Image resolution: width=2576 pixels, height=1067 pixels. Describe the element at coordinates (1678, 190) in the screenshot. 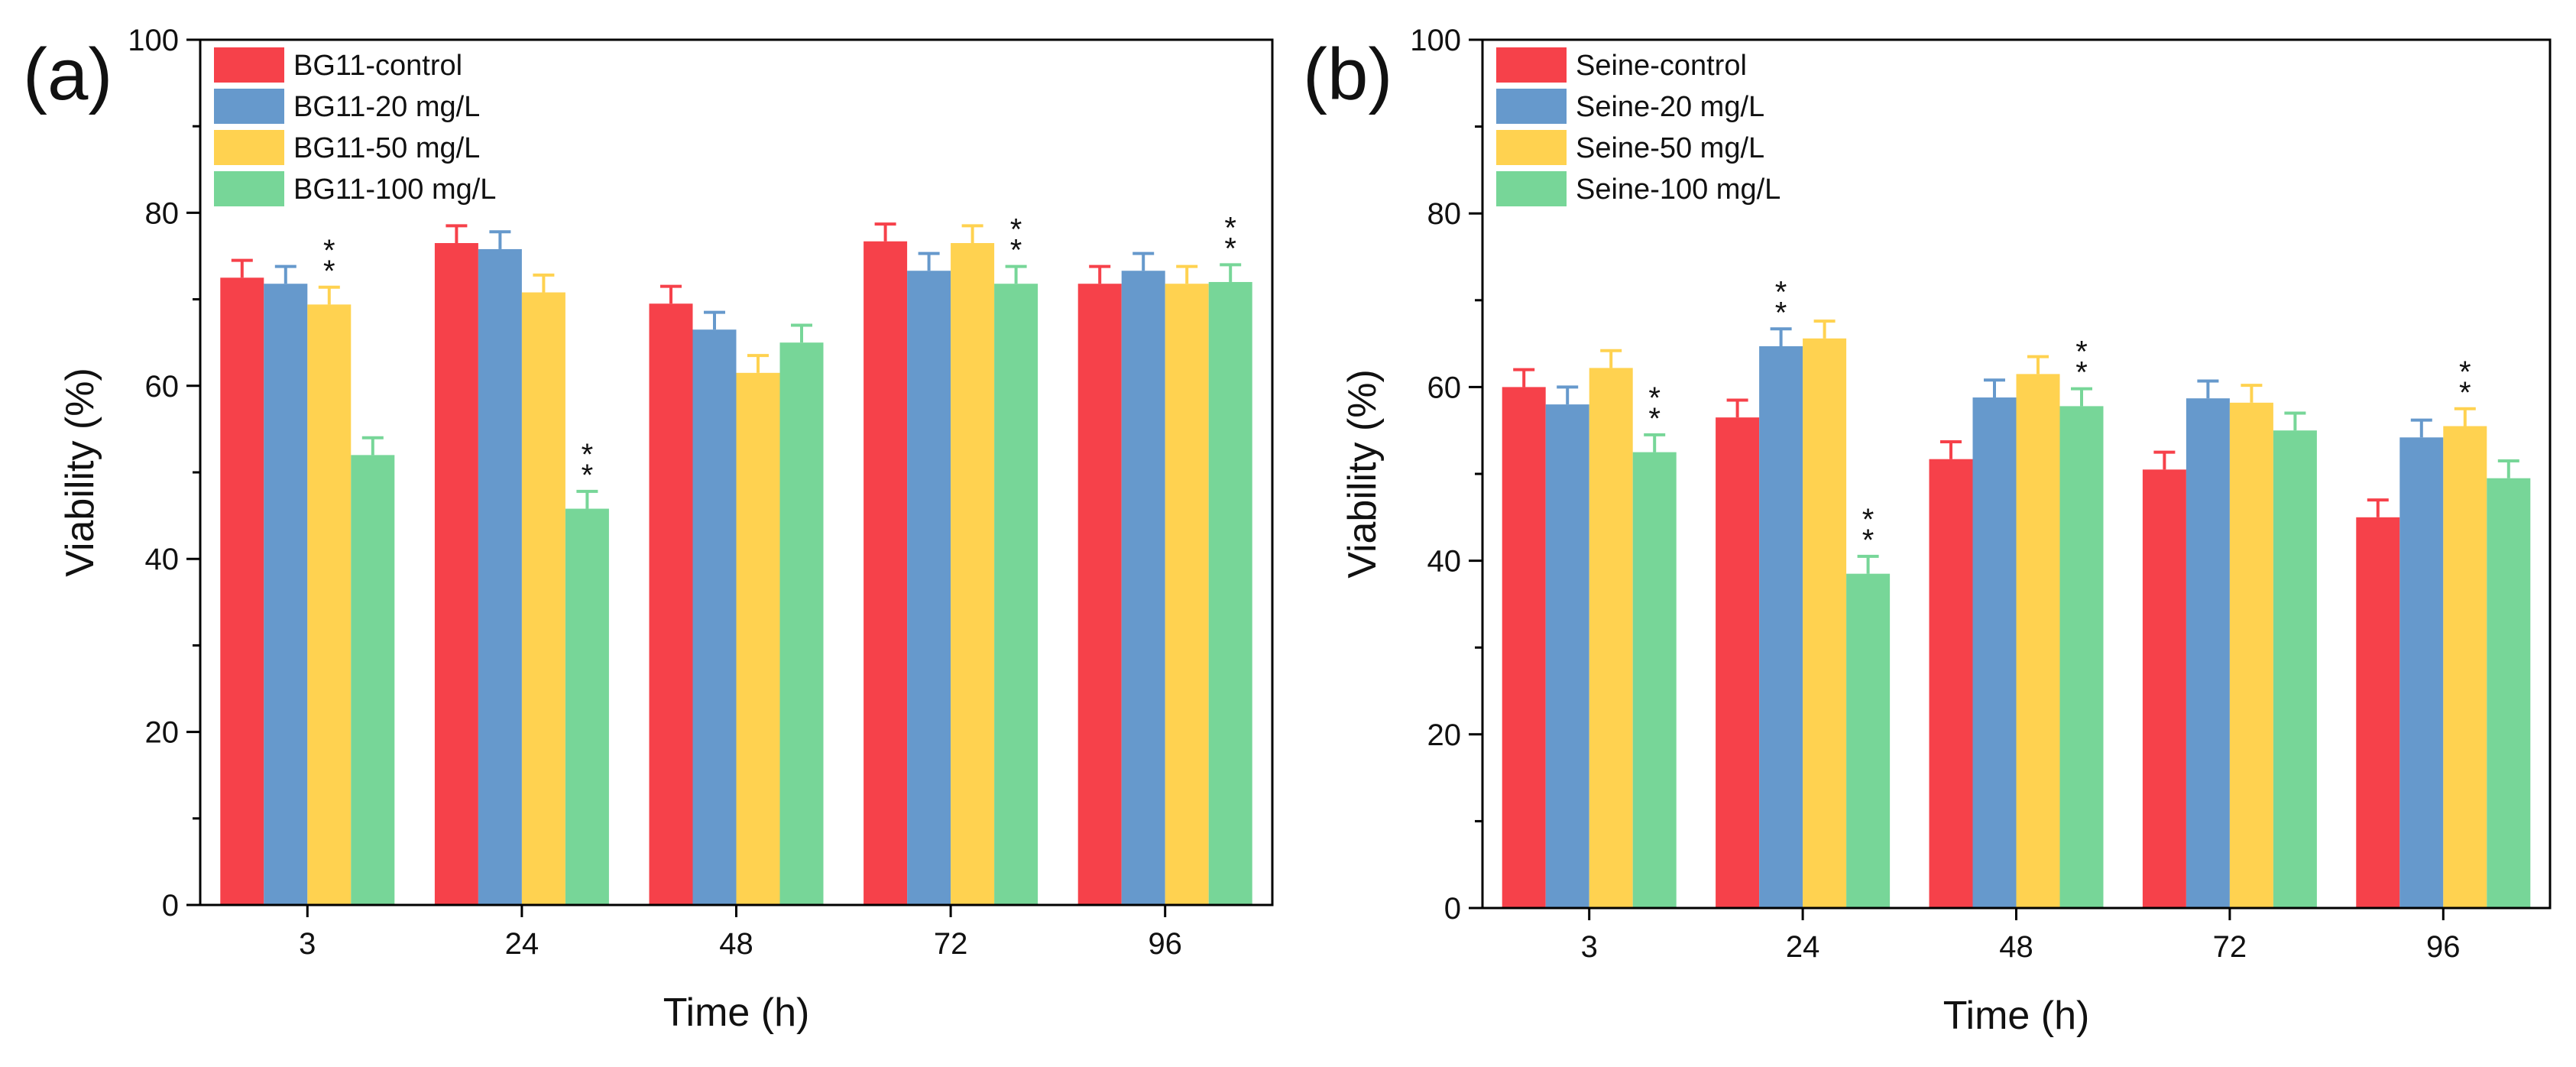

I see `legend-label: Seine-100 mg/L` at that location.